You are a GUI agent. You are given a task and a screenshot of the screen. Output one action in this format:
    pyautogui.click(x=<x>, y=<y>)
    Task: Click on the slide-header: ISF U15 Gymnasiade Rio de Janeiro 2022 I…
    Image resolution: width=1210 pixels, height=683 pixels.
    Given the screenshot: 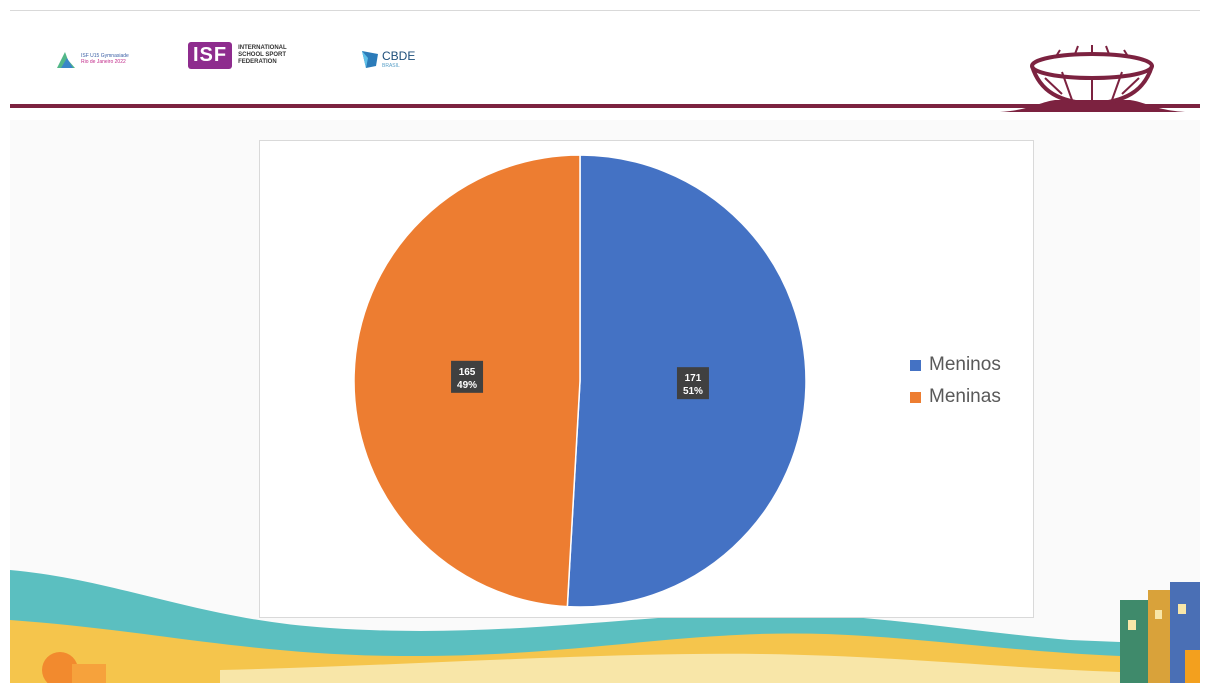 What is the action you would take?
    pyautogui.click(x=605, y=71)
    